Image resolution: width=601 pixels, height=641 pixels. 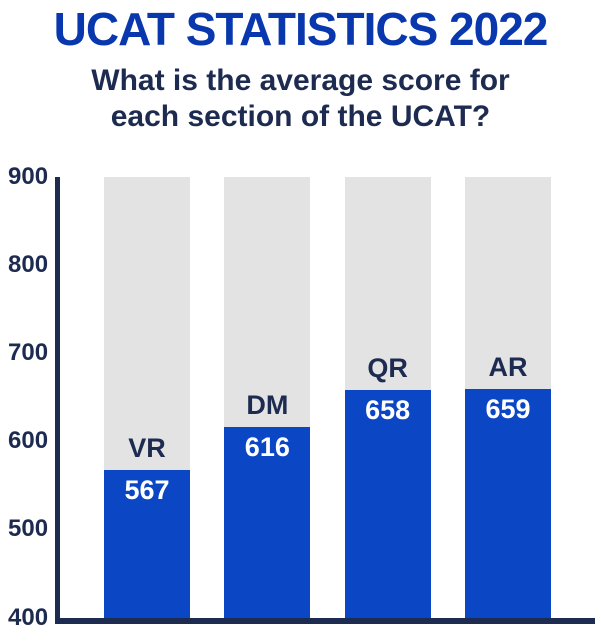 I want to click on bar-value-label: 567, so click(x=147, y=490).